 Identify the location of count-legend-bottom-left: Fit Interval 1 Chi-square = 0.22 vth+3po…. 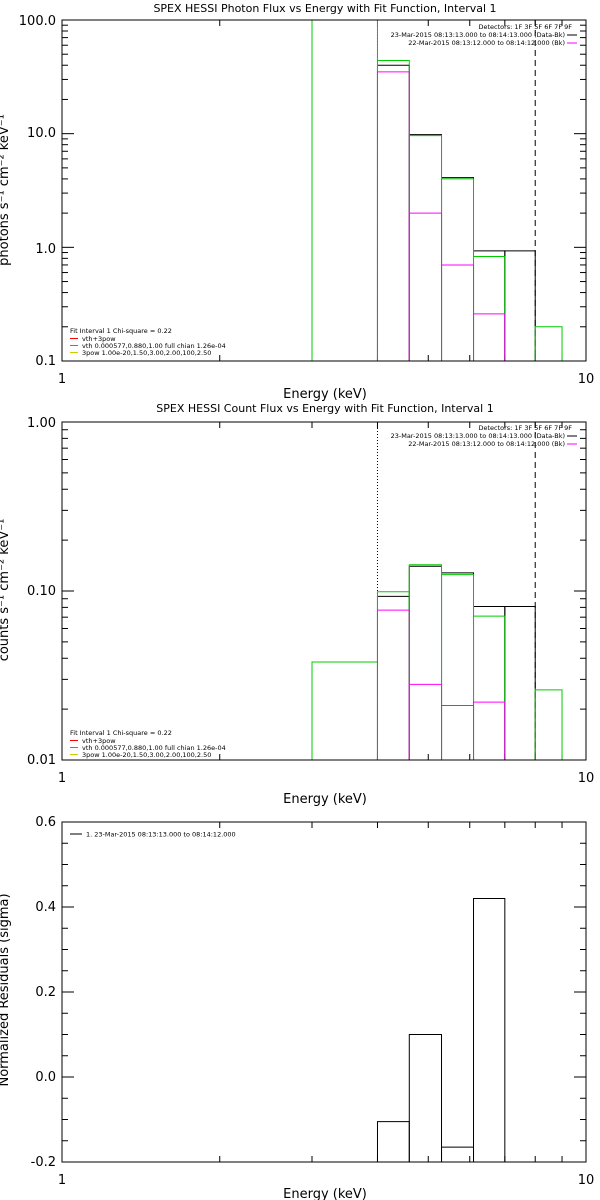
(148, 744).